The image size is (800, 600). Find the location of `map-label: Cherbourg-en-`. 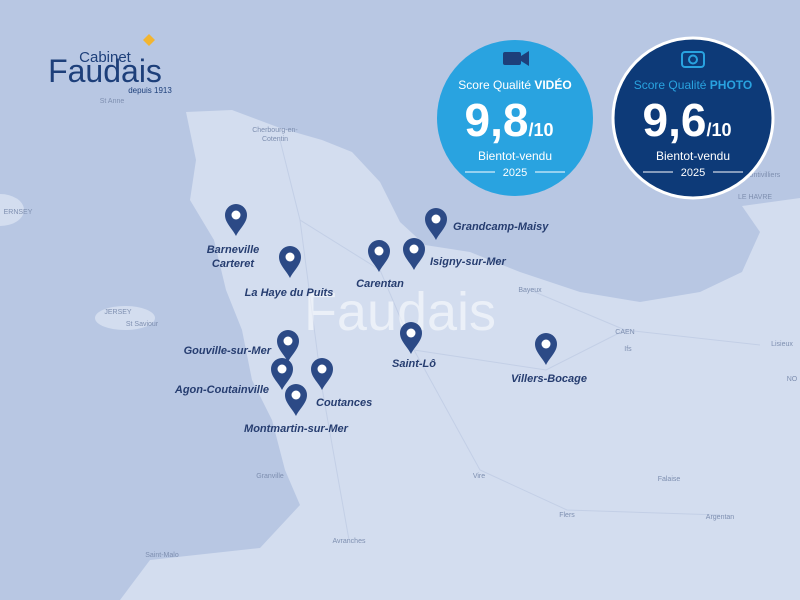

map-label: Cherbourg-en- is located at coordinates (275, 130).